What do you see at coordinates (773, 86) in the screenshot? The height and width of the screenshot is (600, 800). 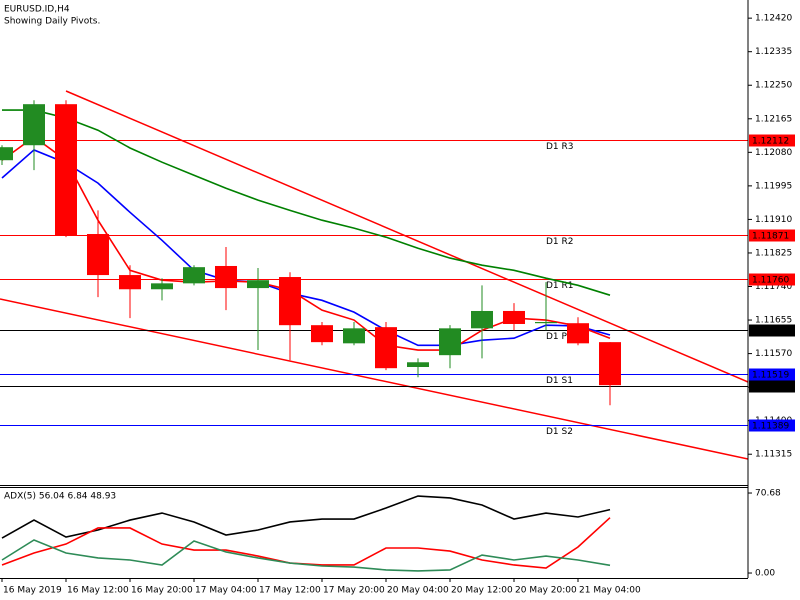 I see `y-tick-label: 1.12250` at bounding box center [773, 86].